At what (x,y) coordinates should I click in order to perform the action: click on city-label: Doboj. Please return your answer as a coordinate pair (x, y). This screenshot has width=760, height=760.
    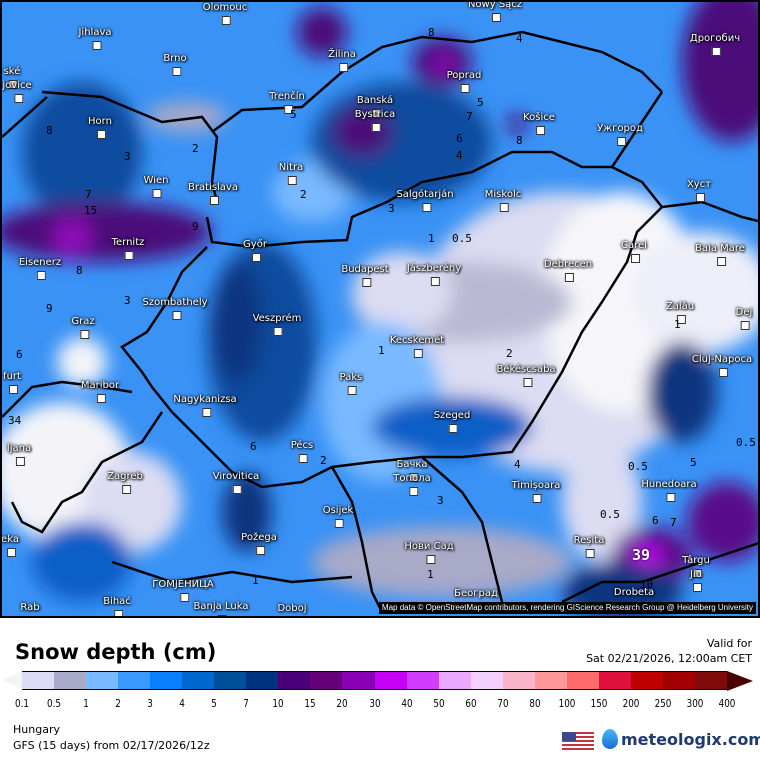
    Looking at the image, I should click on (292, 608).